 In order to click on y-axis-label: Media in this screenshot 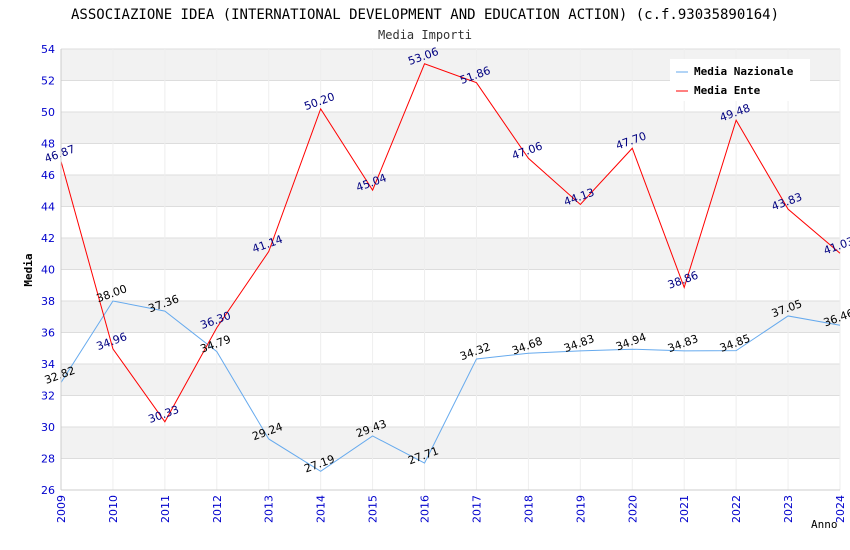, I will do `click(28, 269)`.